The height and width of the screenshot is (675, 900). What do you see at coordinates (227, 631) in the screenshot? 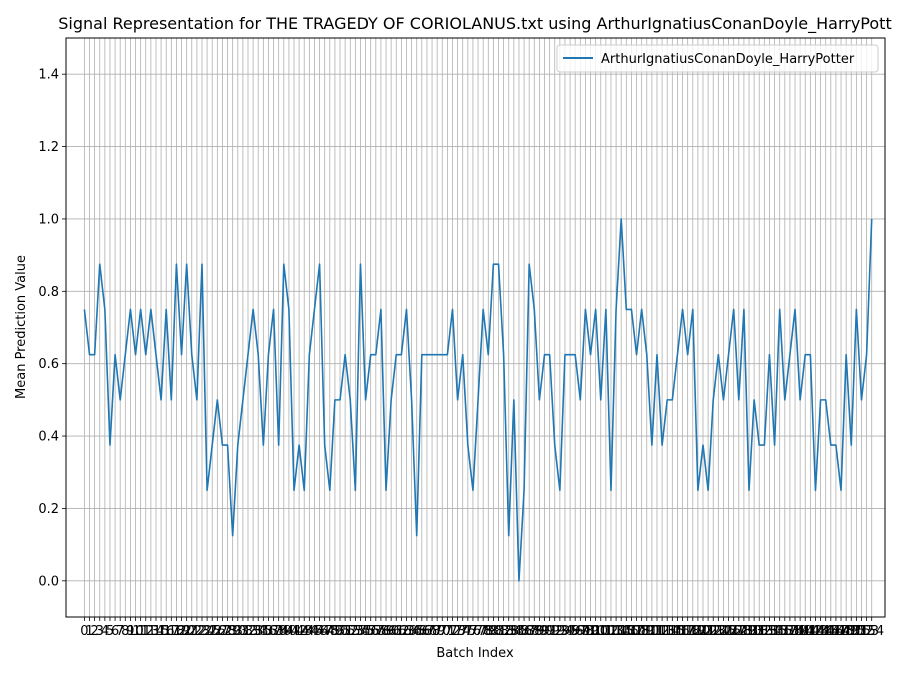
I see `x-tick-label: 28` at bounding box center [227, 631].